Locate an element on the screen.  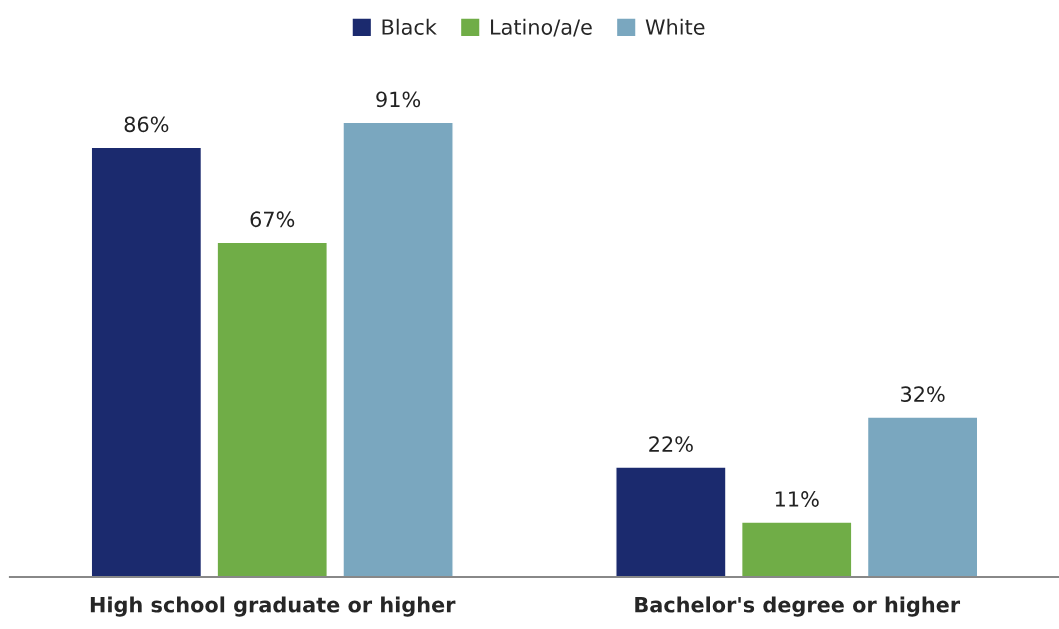
legend-label: White is located at coordinates (675, 26).